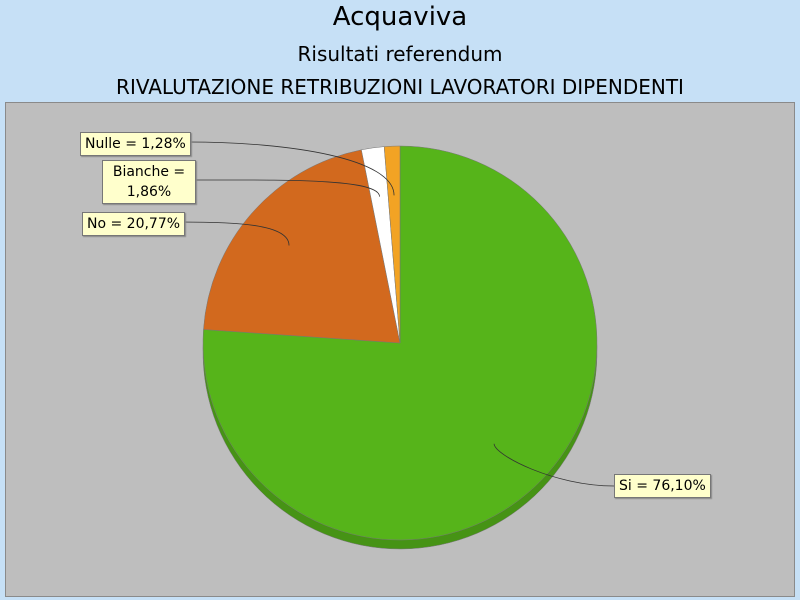 The image size is (800, 600). I want to click on data-label: No = 20,77%, so click(134, 224).